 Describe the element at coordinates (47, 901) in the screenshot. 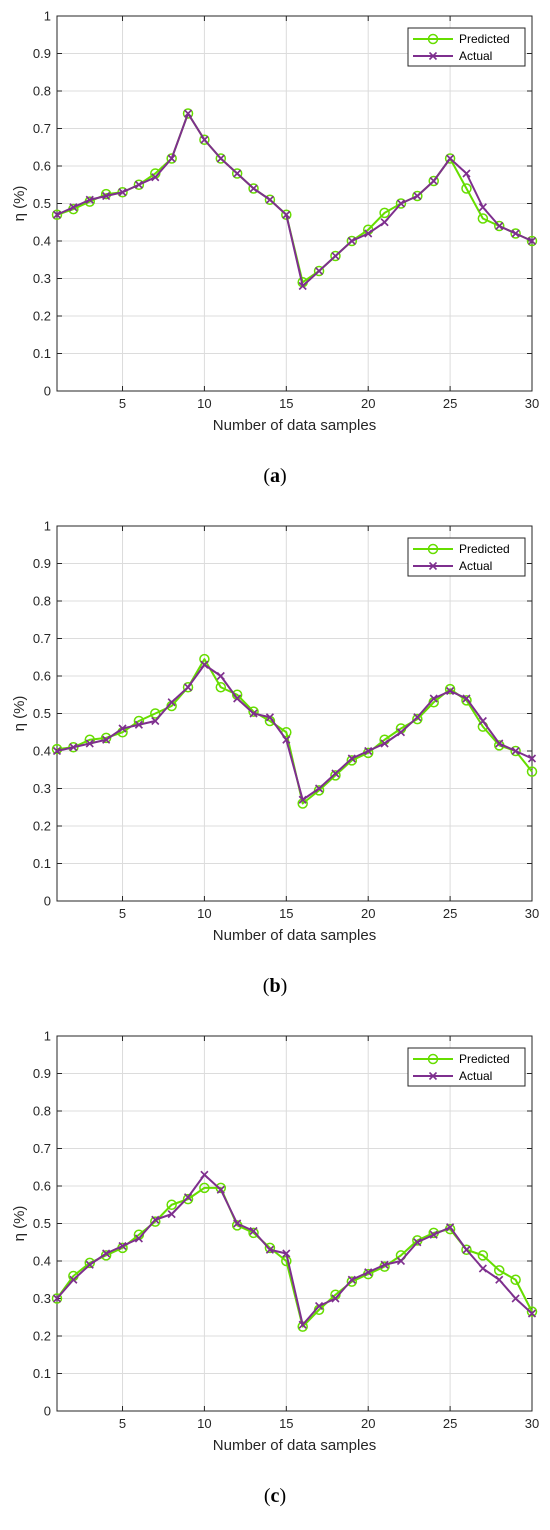

I see `y-tick-label: 0` at that location.